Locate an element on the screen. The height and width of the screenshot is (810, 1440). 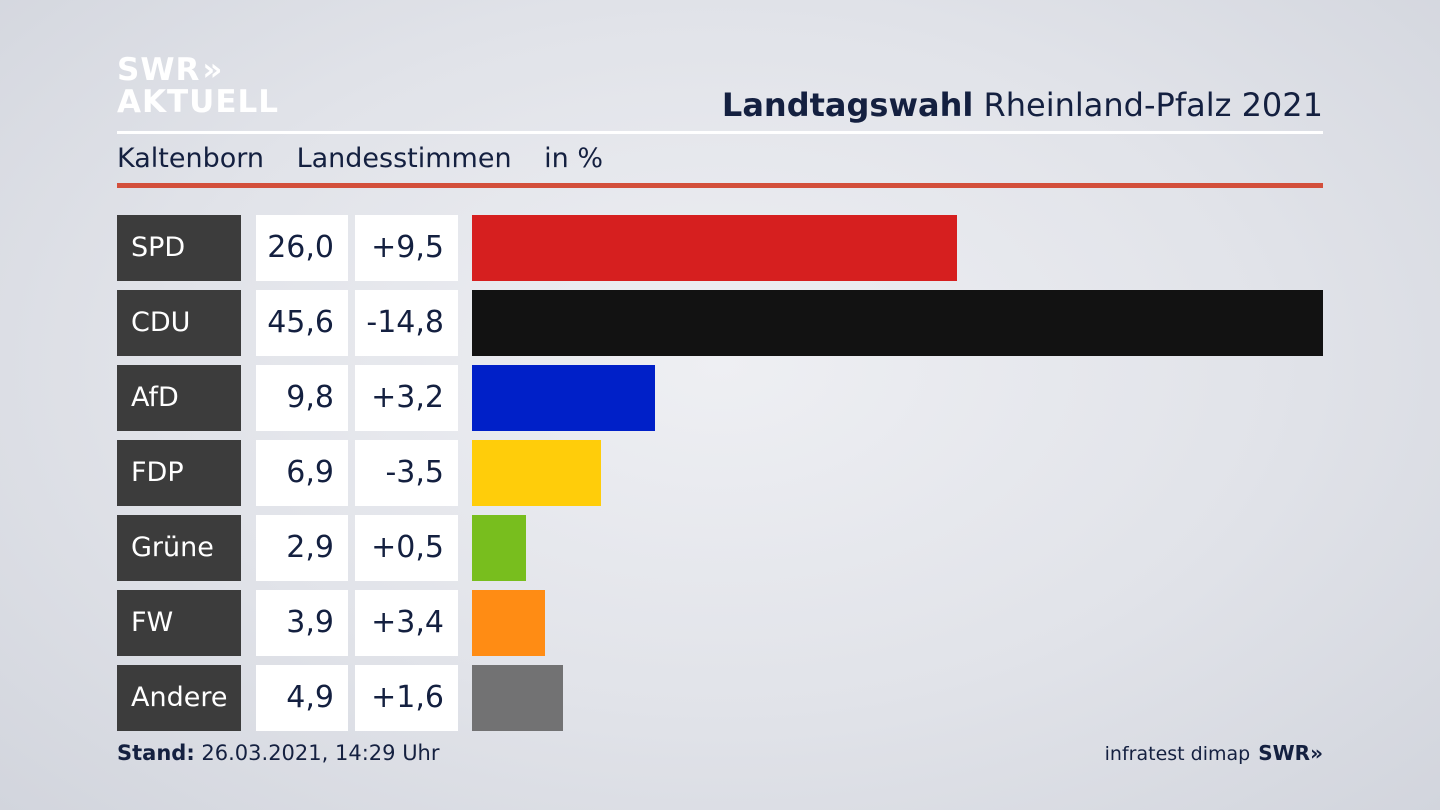
stand-label: Stand: is located at coordinates (156, 753).